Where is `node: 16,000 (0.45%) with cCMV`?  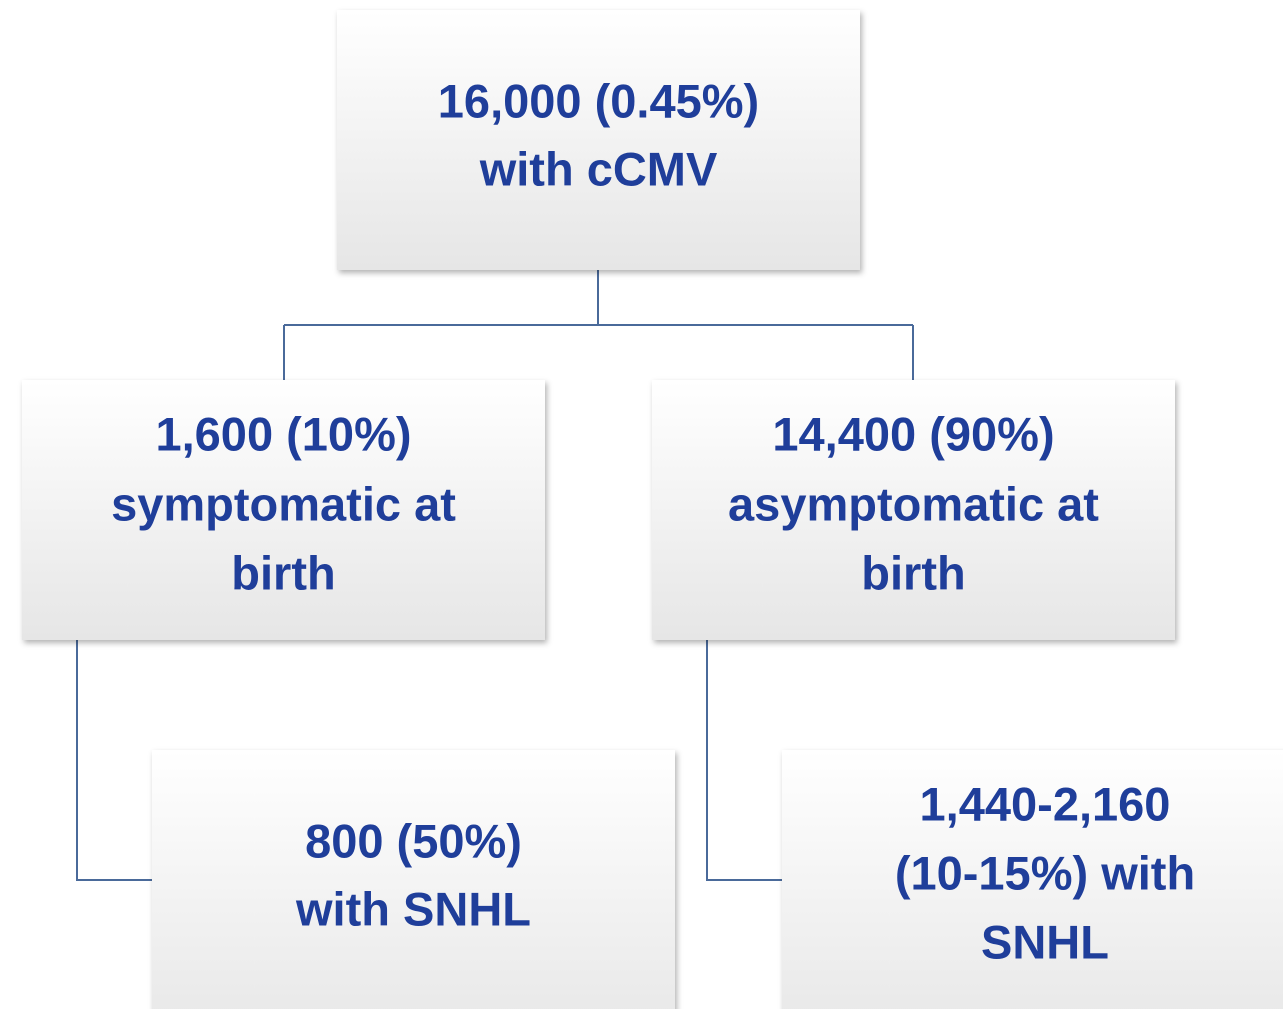 node: 16,000 (0.45%) with cCMV is located at coordinates (598, 140).